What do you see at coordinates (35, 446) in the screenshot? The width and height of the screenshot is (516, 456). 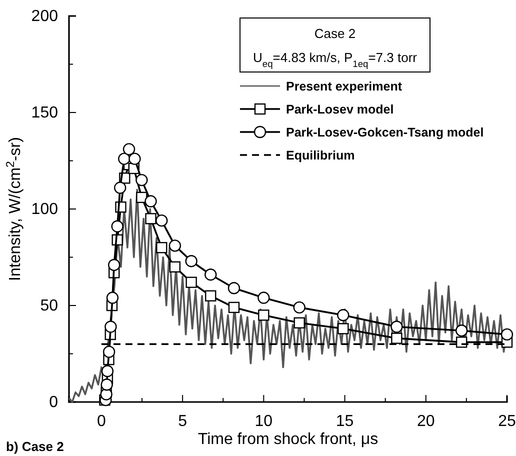 I see `text: b) Case 2` at bounding box center [35, 446].